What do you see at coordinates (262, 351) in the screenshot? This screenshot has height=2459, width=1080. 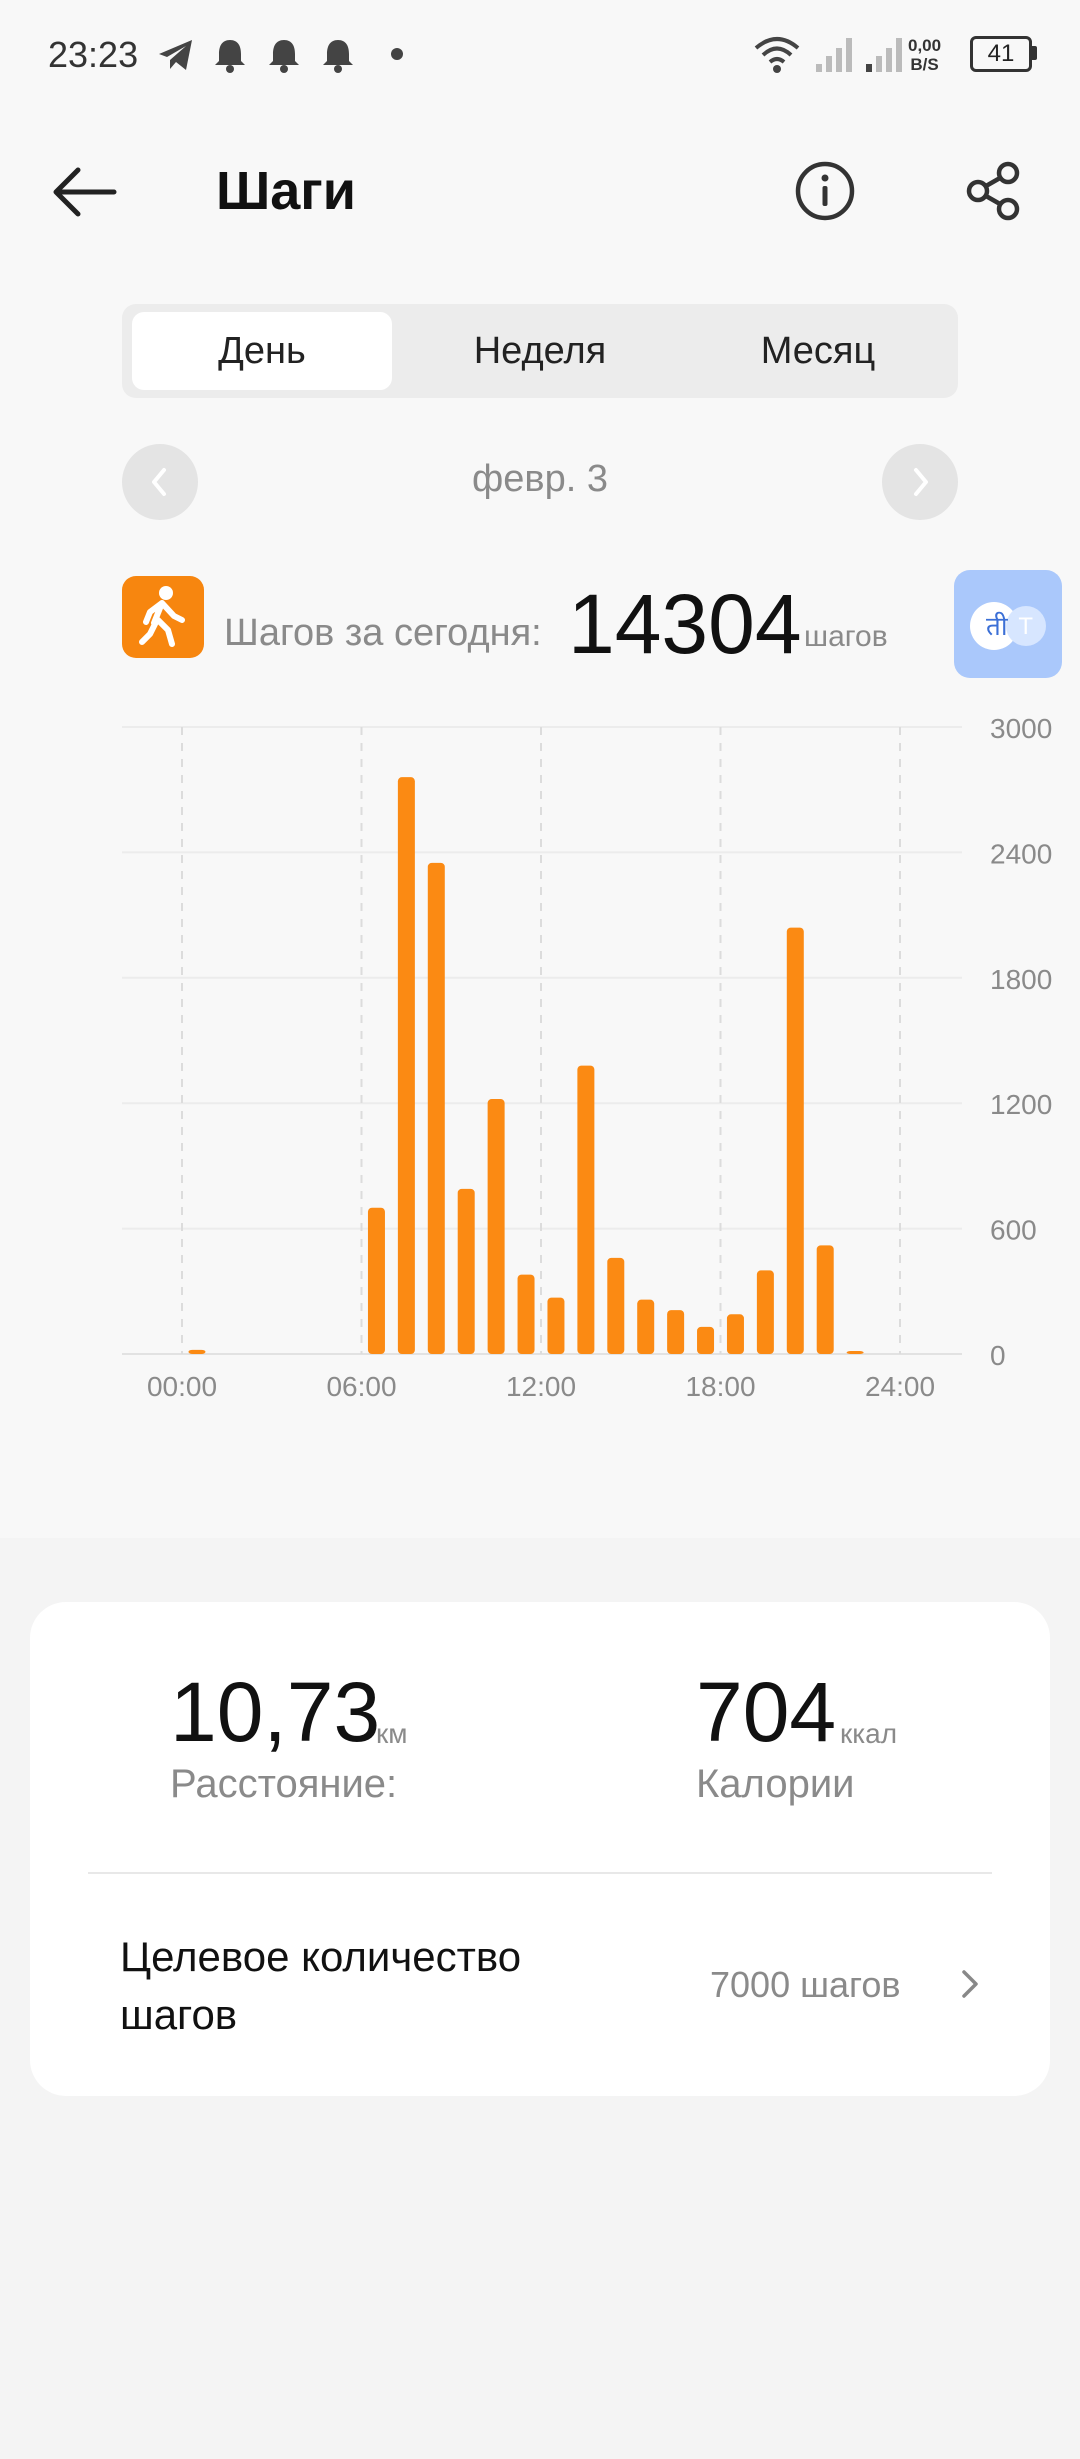 I see `tab-day: День` at bounding box center [262, 351].